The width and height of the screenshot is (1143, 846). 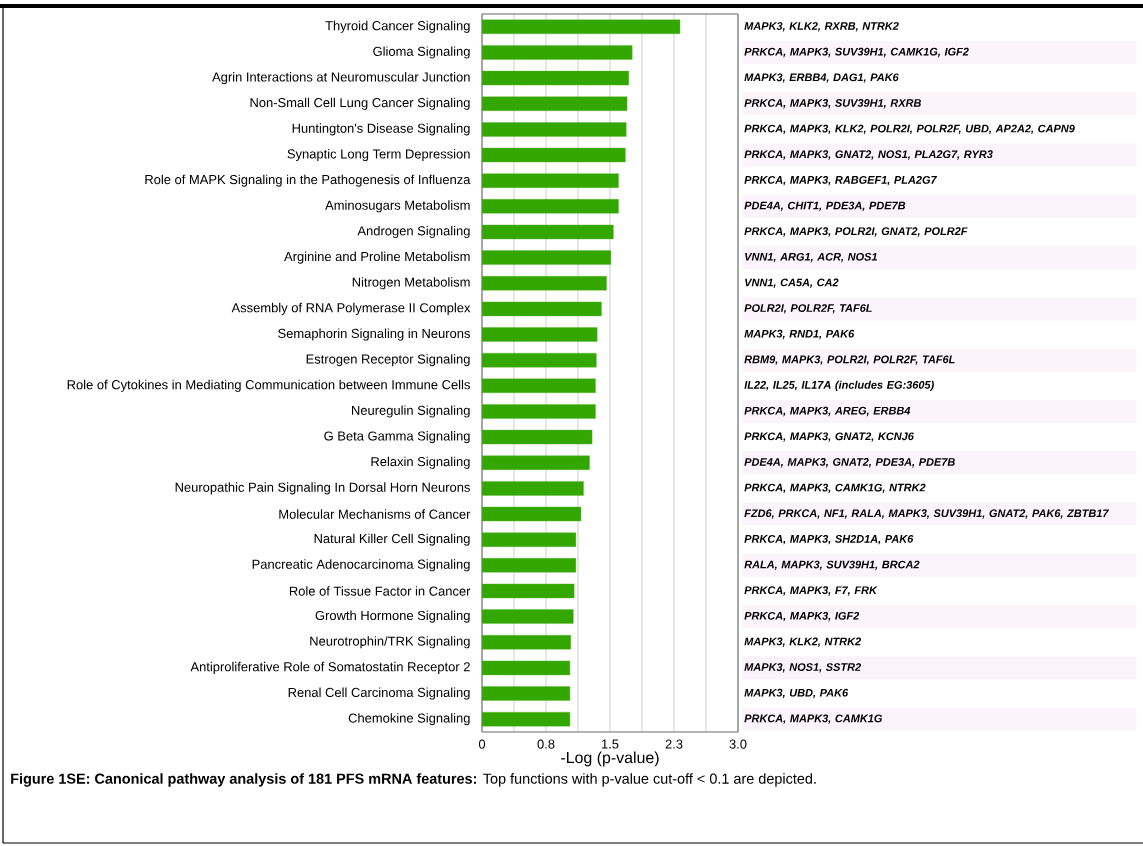 I want to click on y-tick-label: Neuregulin Signaling, so click(x=411, y=411).